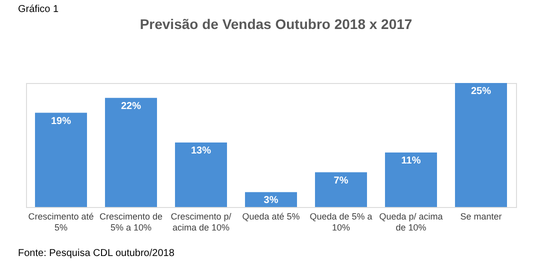  I want to click on data-label: 11%, so click(411, 160).